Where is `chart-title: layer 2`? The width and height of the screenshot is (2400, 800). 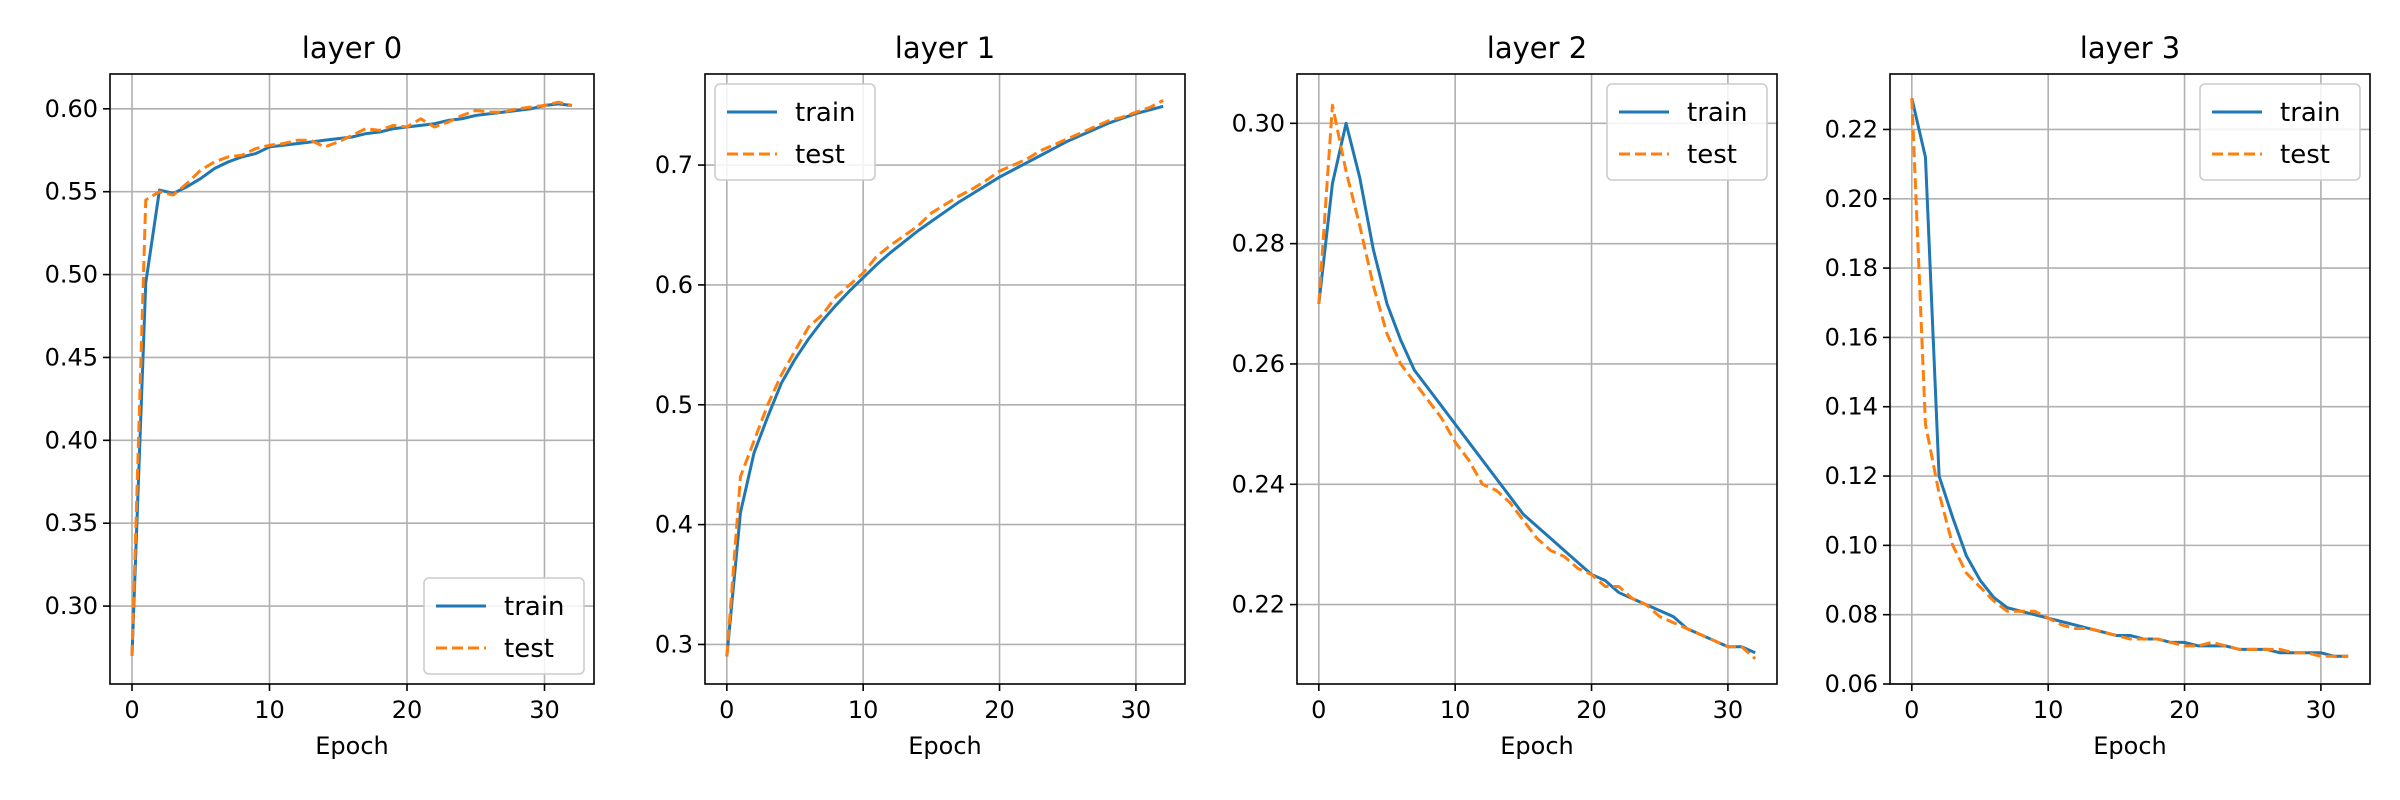 chart-title: layer 2 is located at coordinates (1537, 48).